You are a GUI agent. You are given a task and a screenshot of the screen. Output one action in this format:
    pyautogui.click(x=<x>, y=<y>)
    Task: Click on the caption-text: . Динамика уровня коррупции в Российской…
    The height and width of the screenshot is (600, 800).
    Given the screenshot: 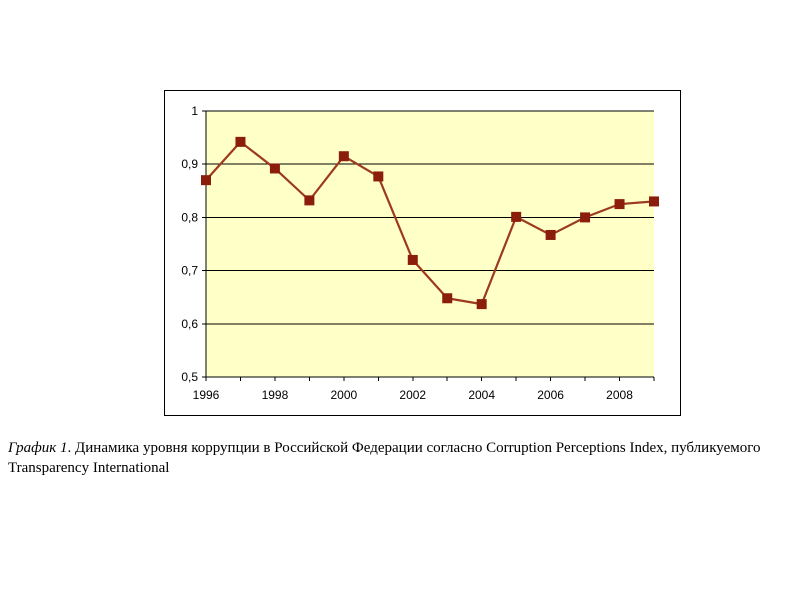 What is the action you would take?
    pyautogui.click(x=384, y=458)
    